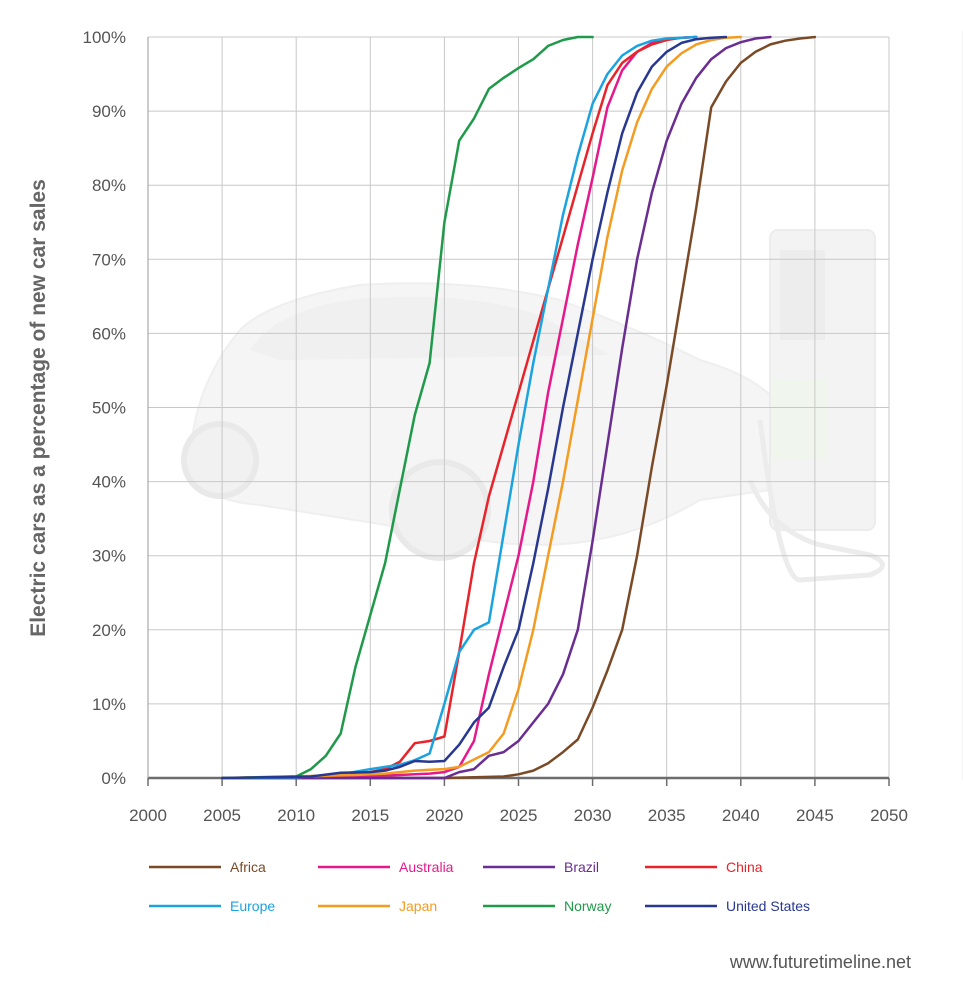  Describe the element at coordinates (815, 815) in the screenshot. I see `x-tick-label-2045: 2045` at that location.